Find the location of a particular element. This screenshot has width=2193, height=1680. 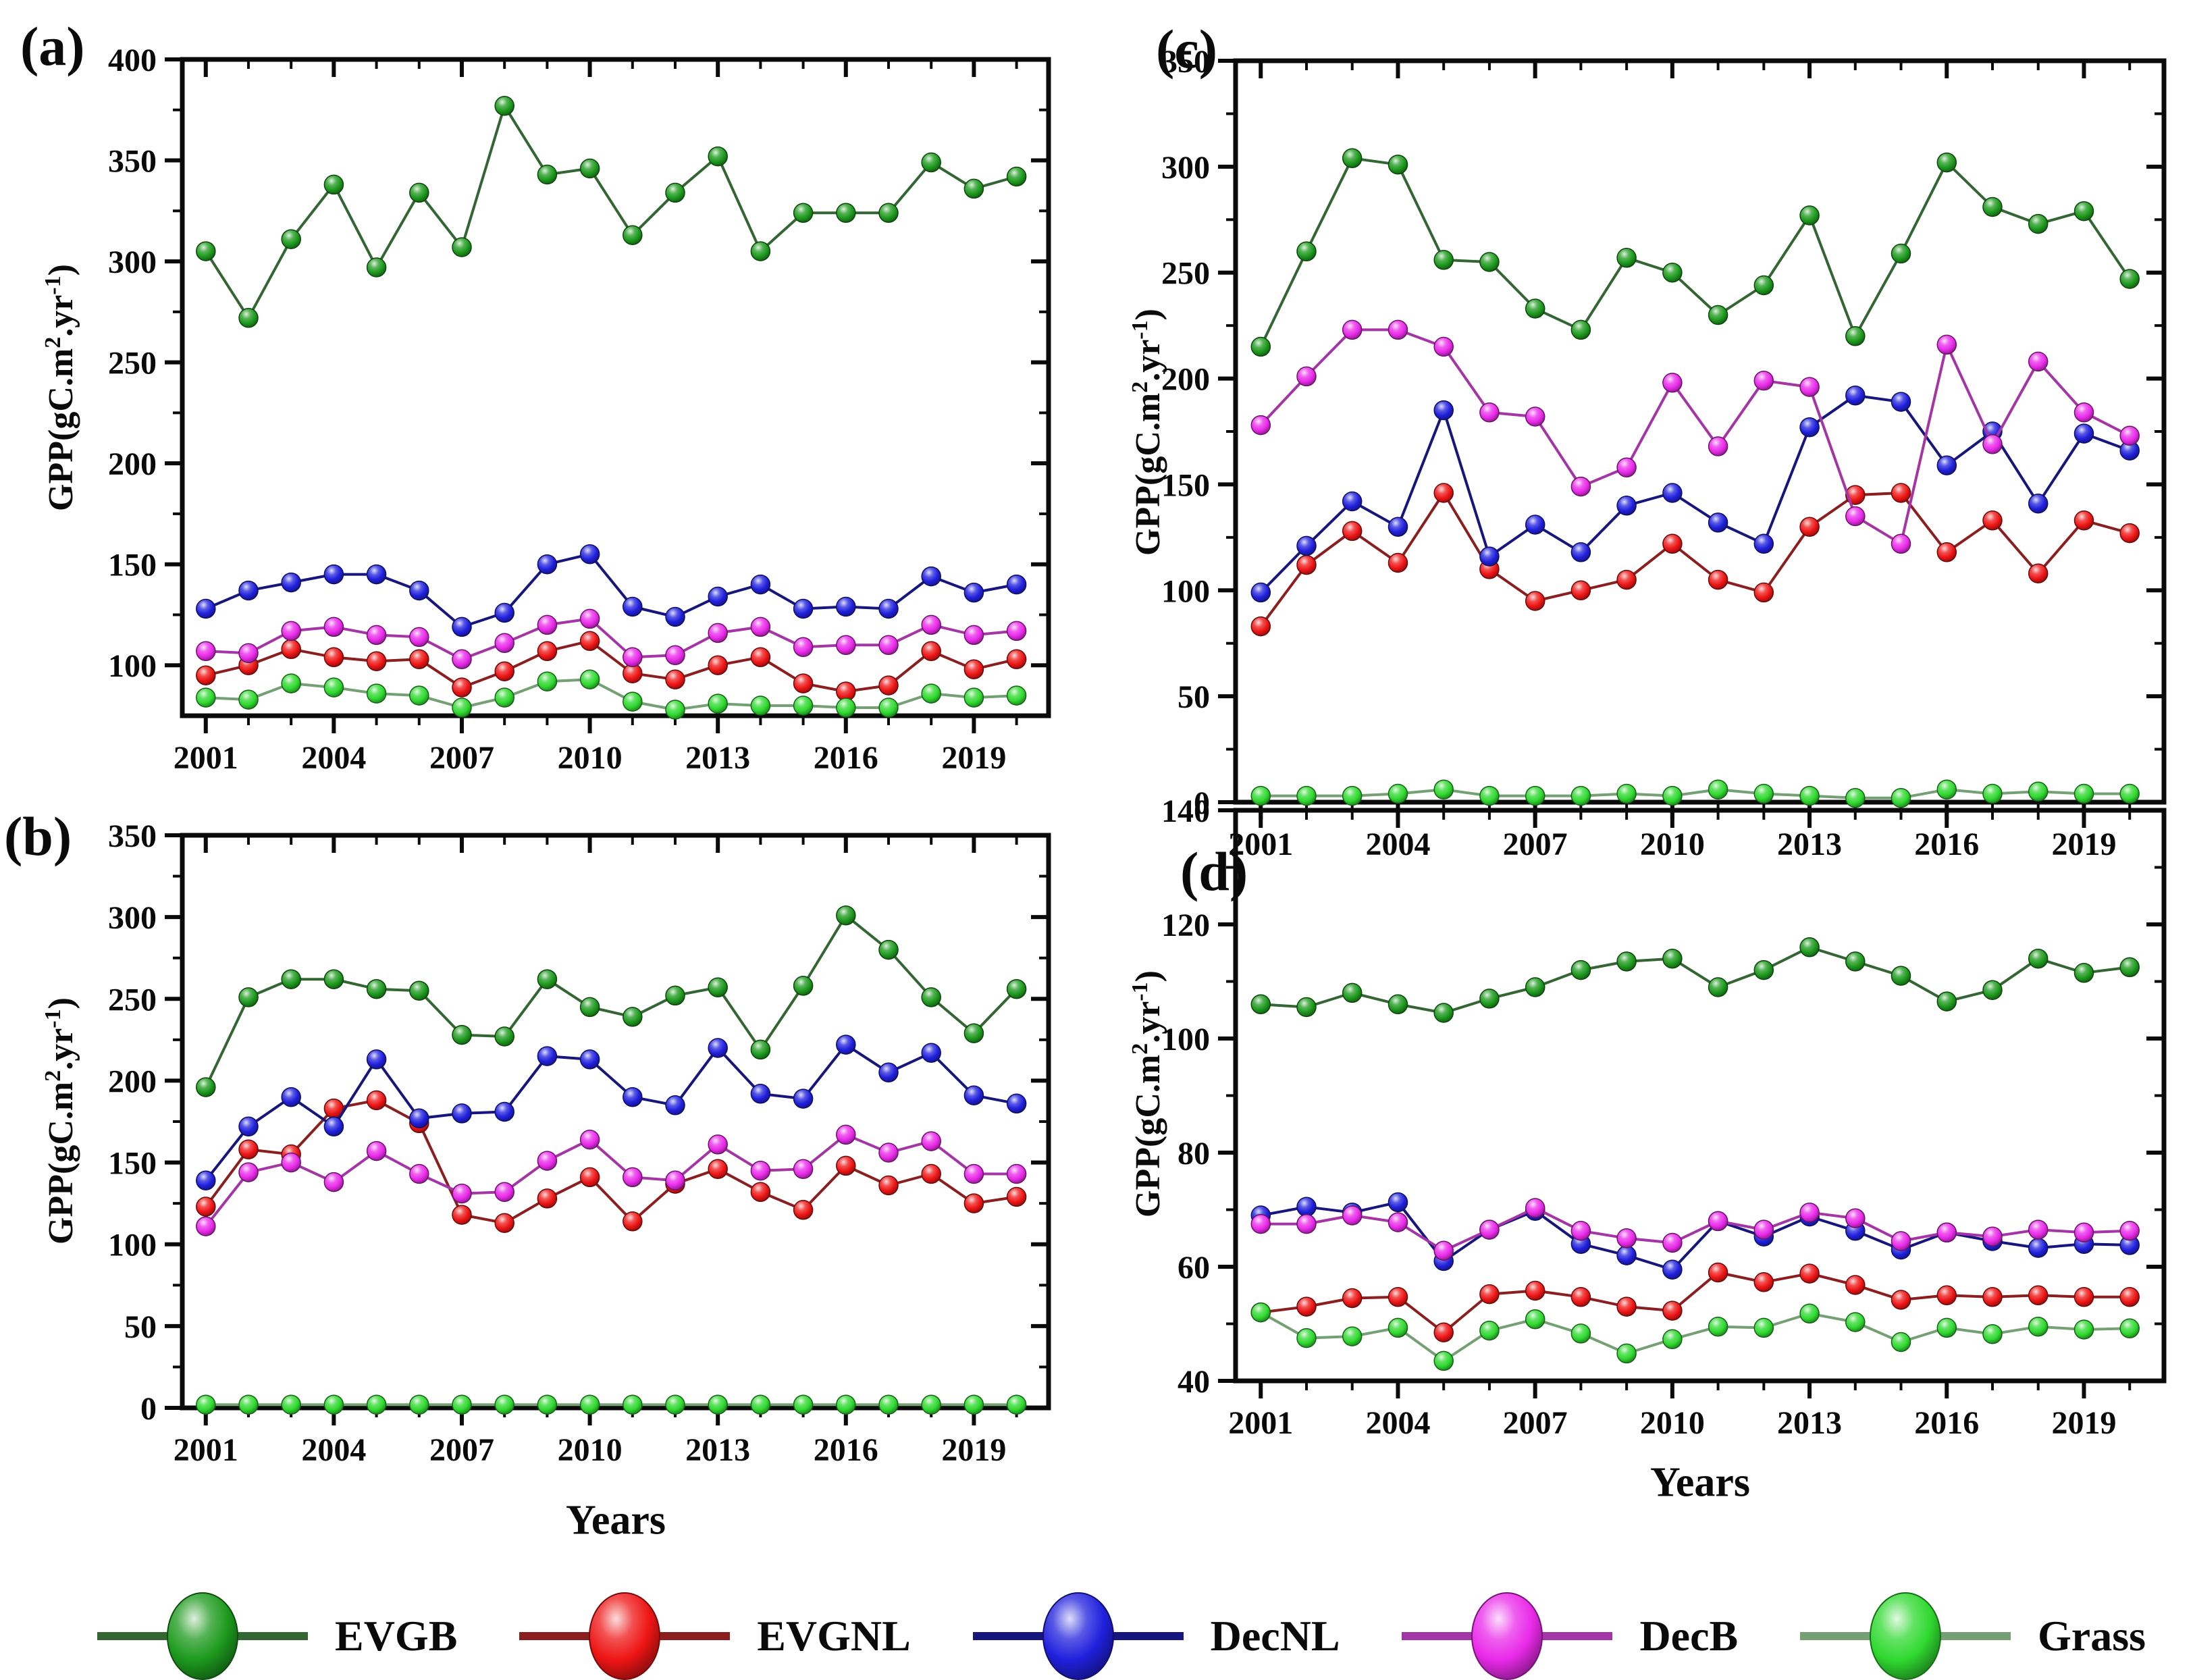

panel-3-series-EVGNL is located at coordinates (1695, 1302).